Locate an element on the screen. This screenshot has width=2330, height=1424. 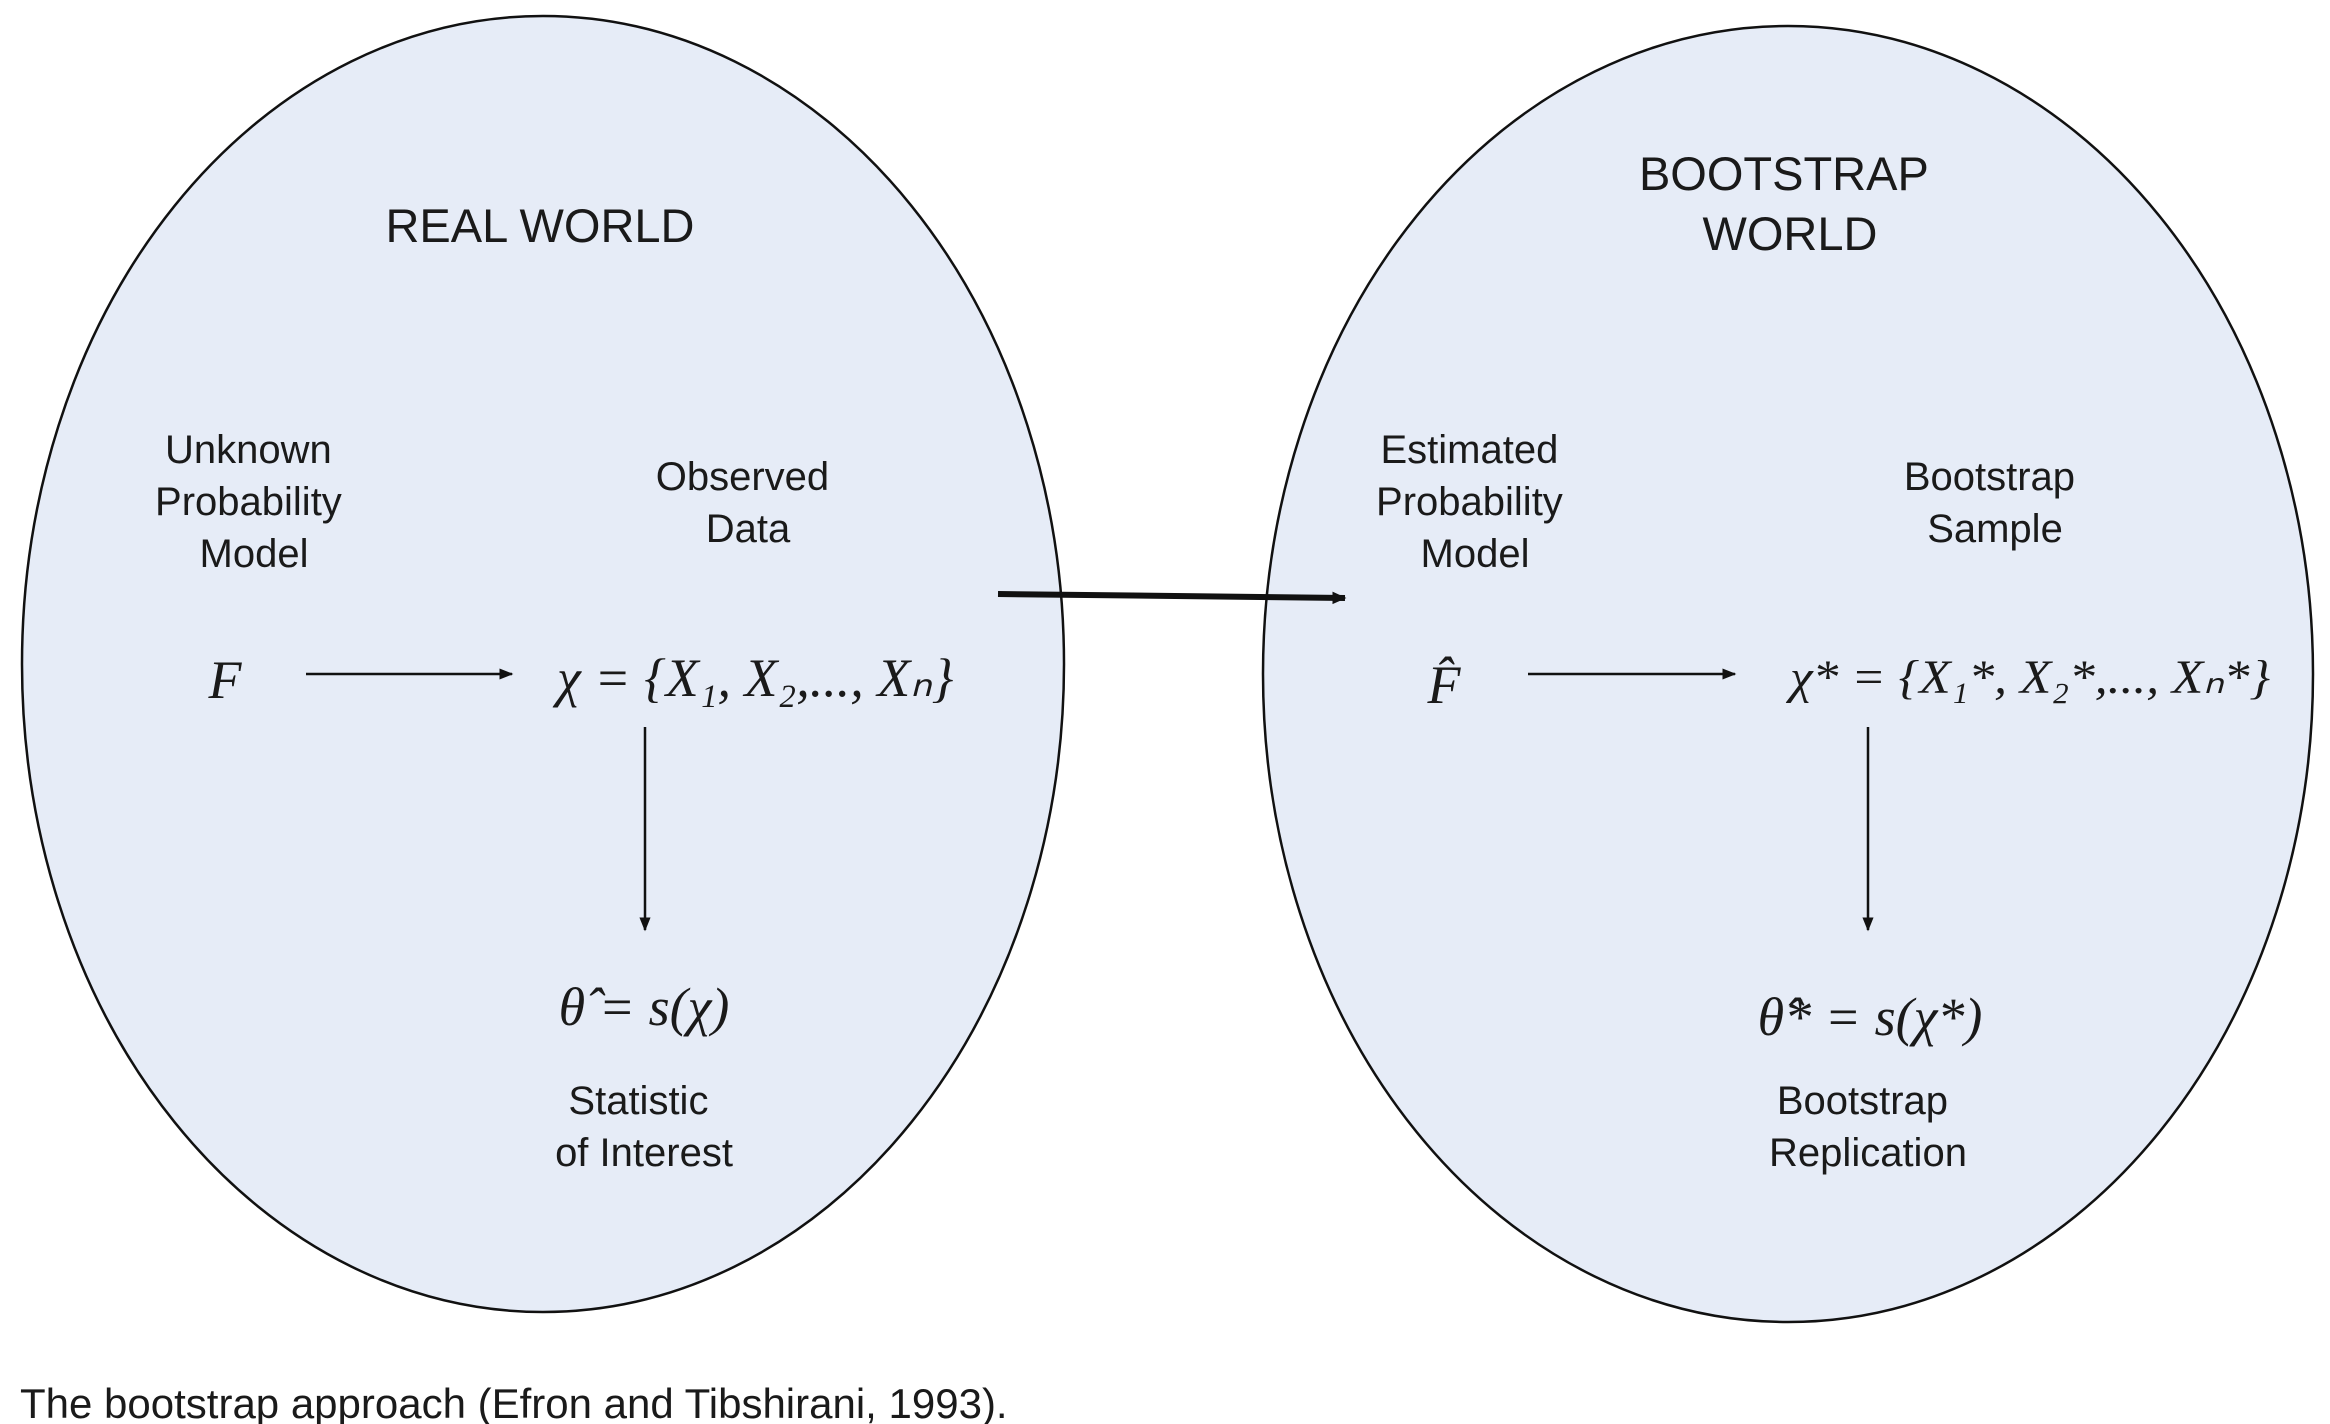
estimated-model-label: Estimated Probability Model is located at coordinates (1475, 502).